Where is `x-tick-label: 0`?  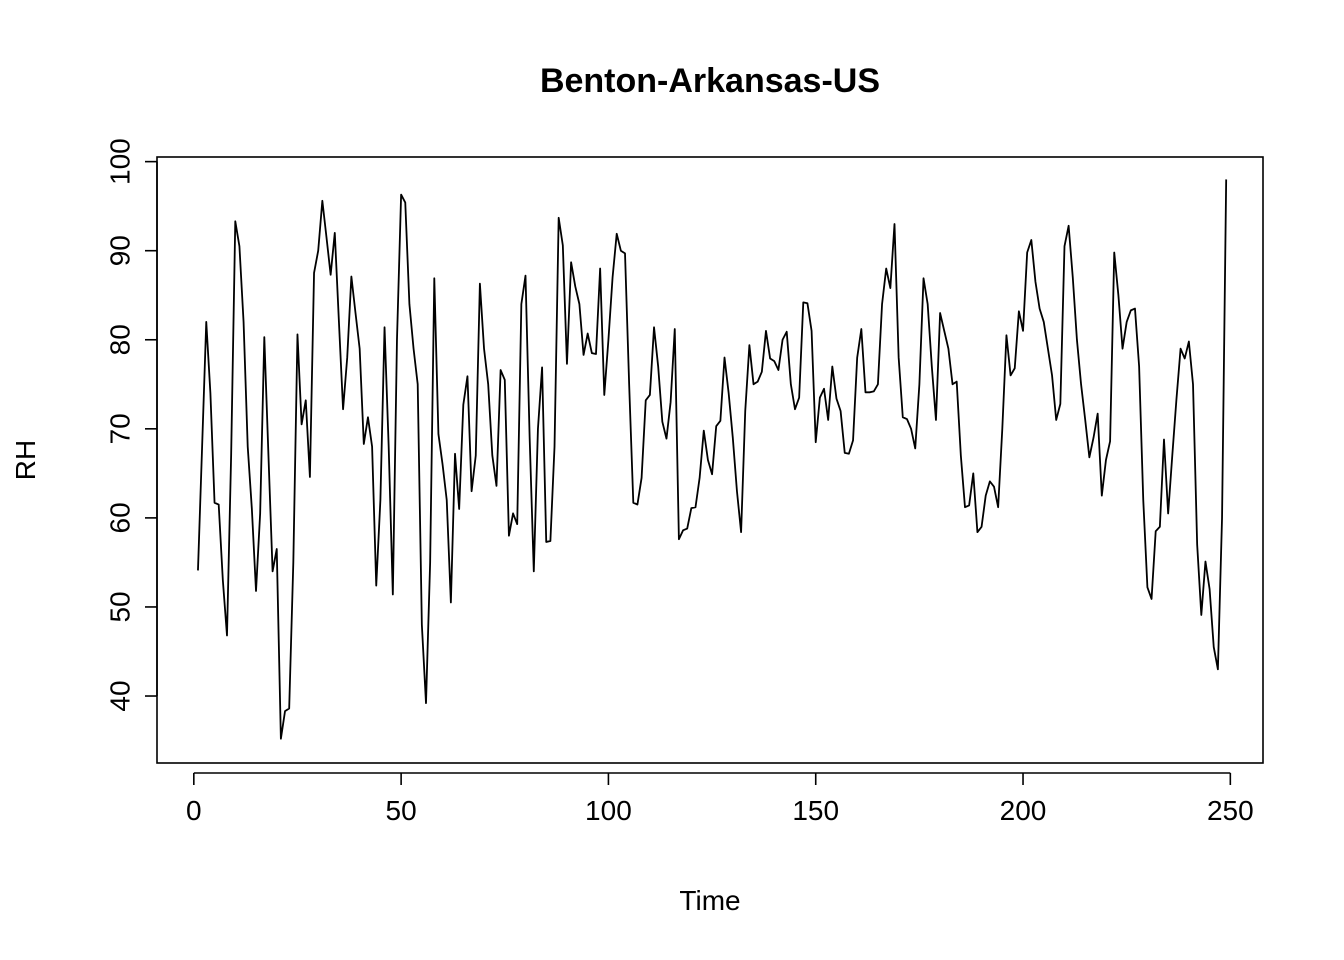
x-tick-label: 0 is located at coordinates (194, 810).